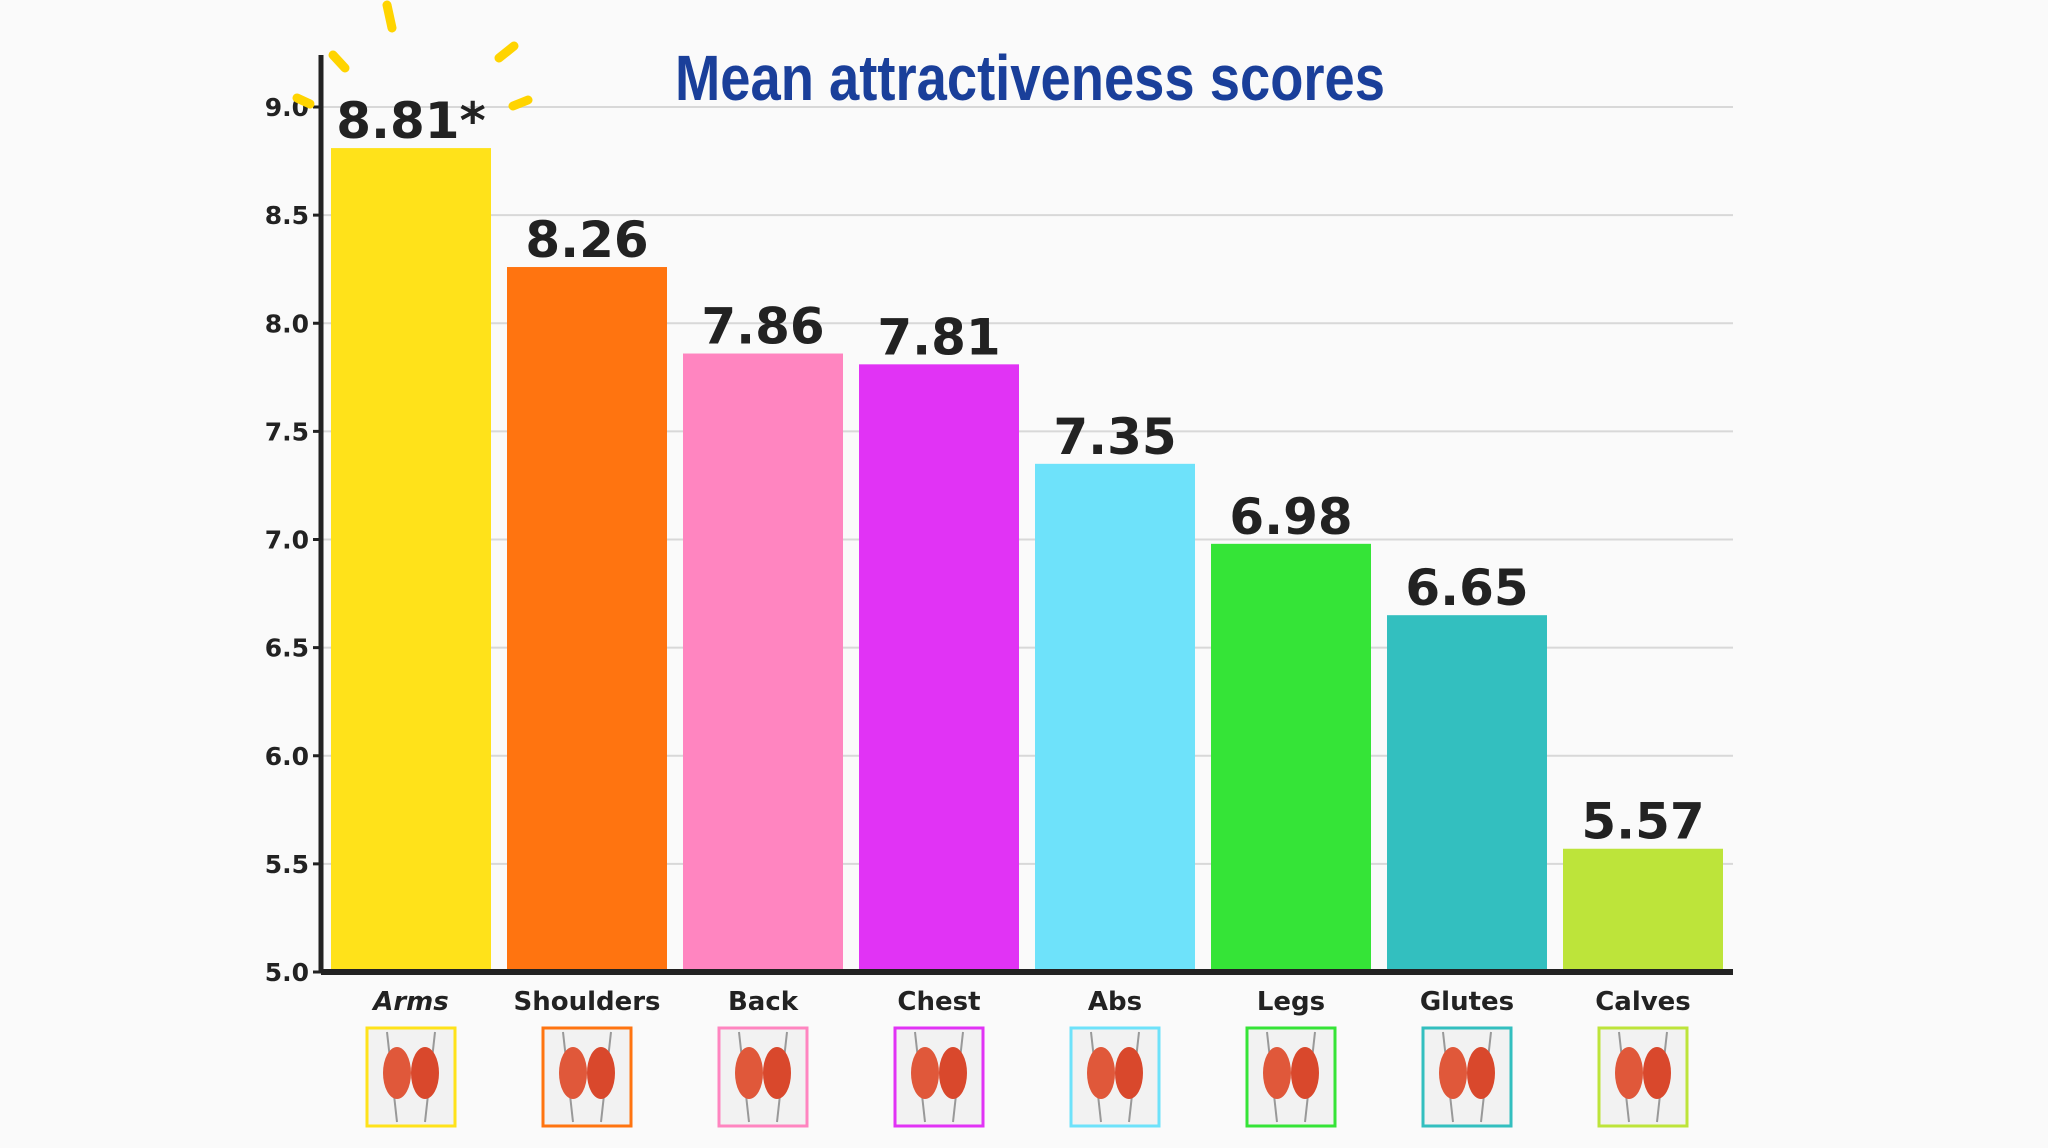 This screenshot has width=2048, height=1148. Describe the element at coordinates (763, 662) in the screenshot. I see `bar-back` at that location.